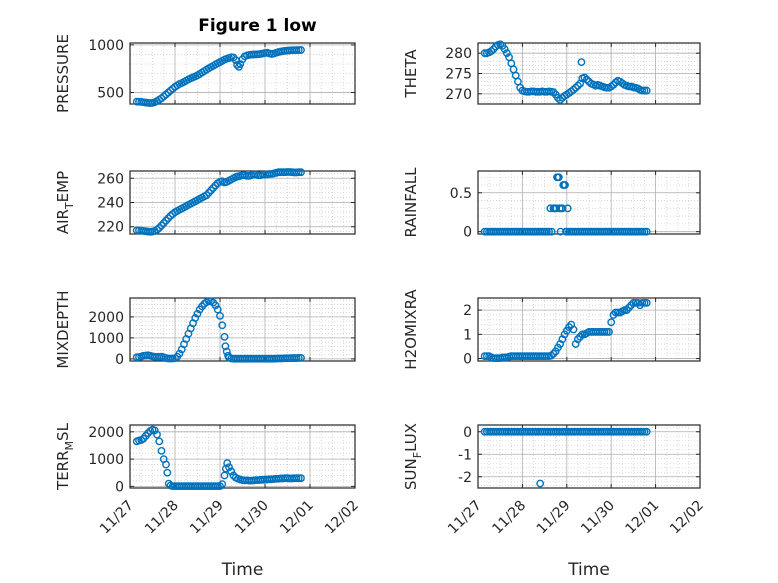 This screenshot has width=778, height=583. What do you see at coordinates (411, 329) in the screenshot?
I see `y-axis-label: H2OMIXRA` at bounding box center [411, 329].